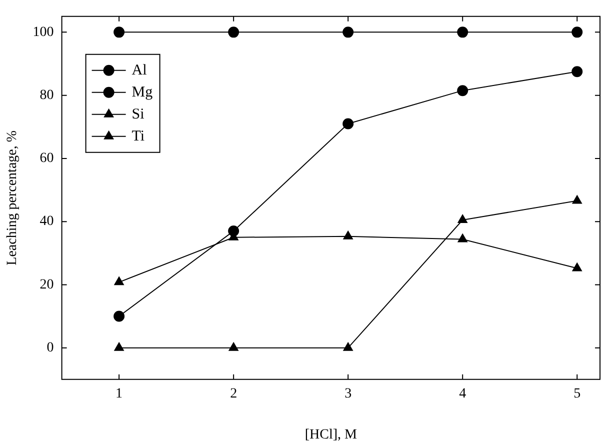  Describe the element at coordinates (43, 32) in the screenshot. I see `y-tick-label: 100` at that location.